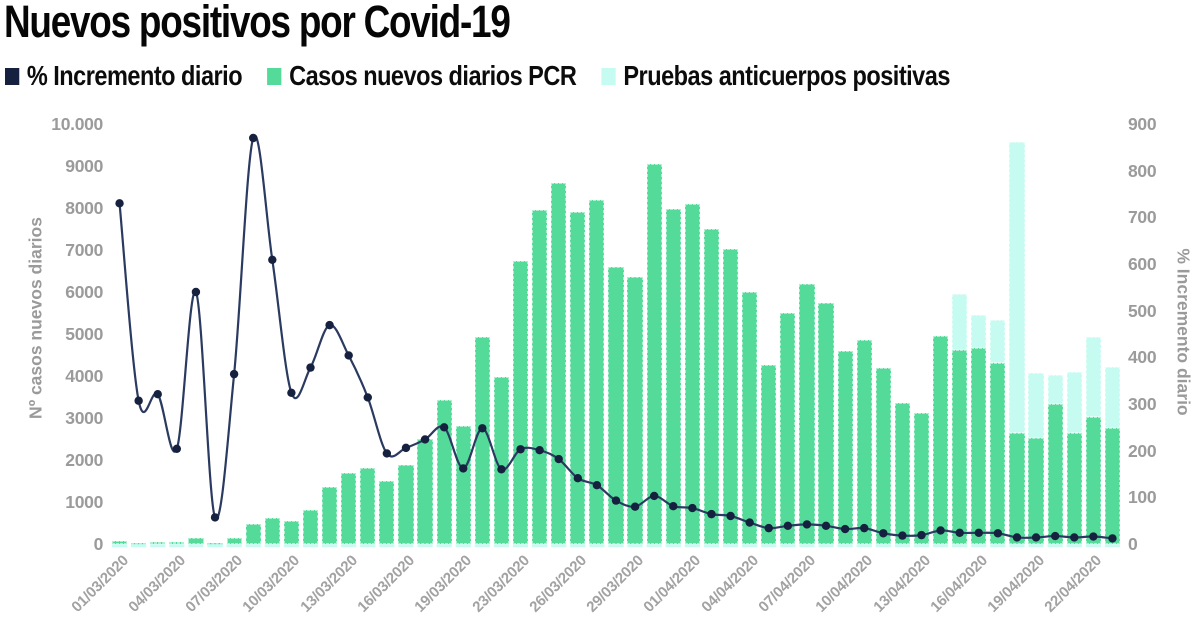  Describe the element at coordinates (1142, 450) in the screenshot. I see `right-axis-tick-label: 200` at that location.